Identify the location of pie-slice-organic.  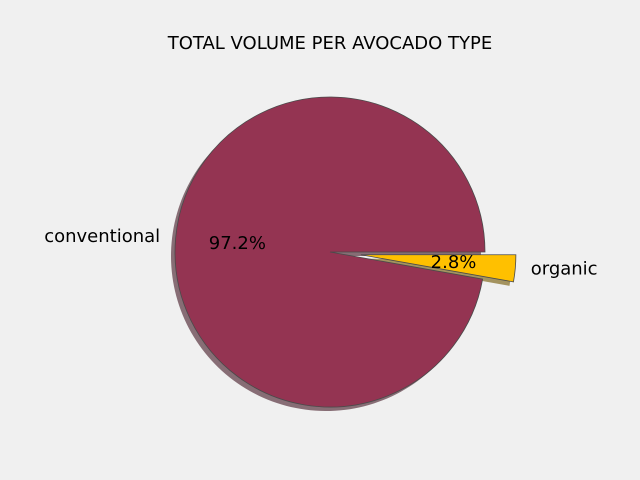
(438, 268).